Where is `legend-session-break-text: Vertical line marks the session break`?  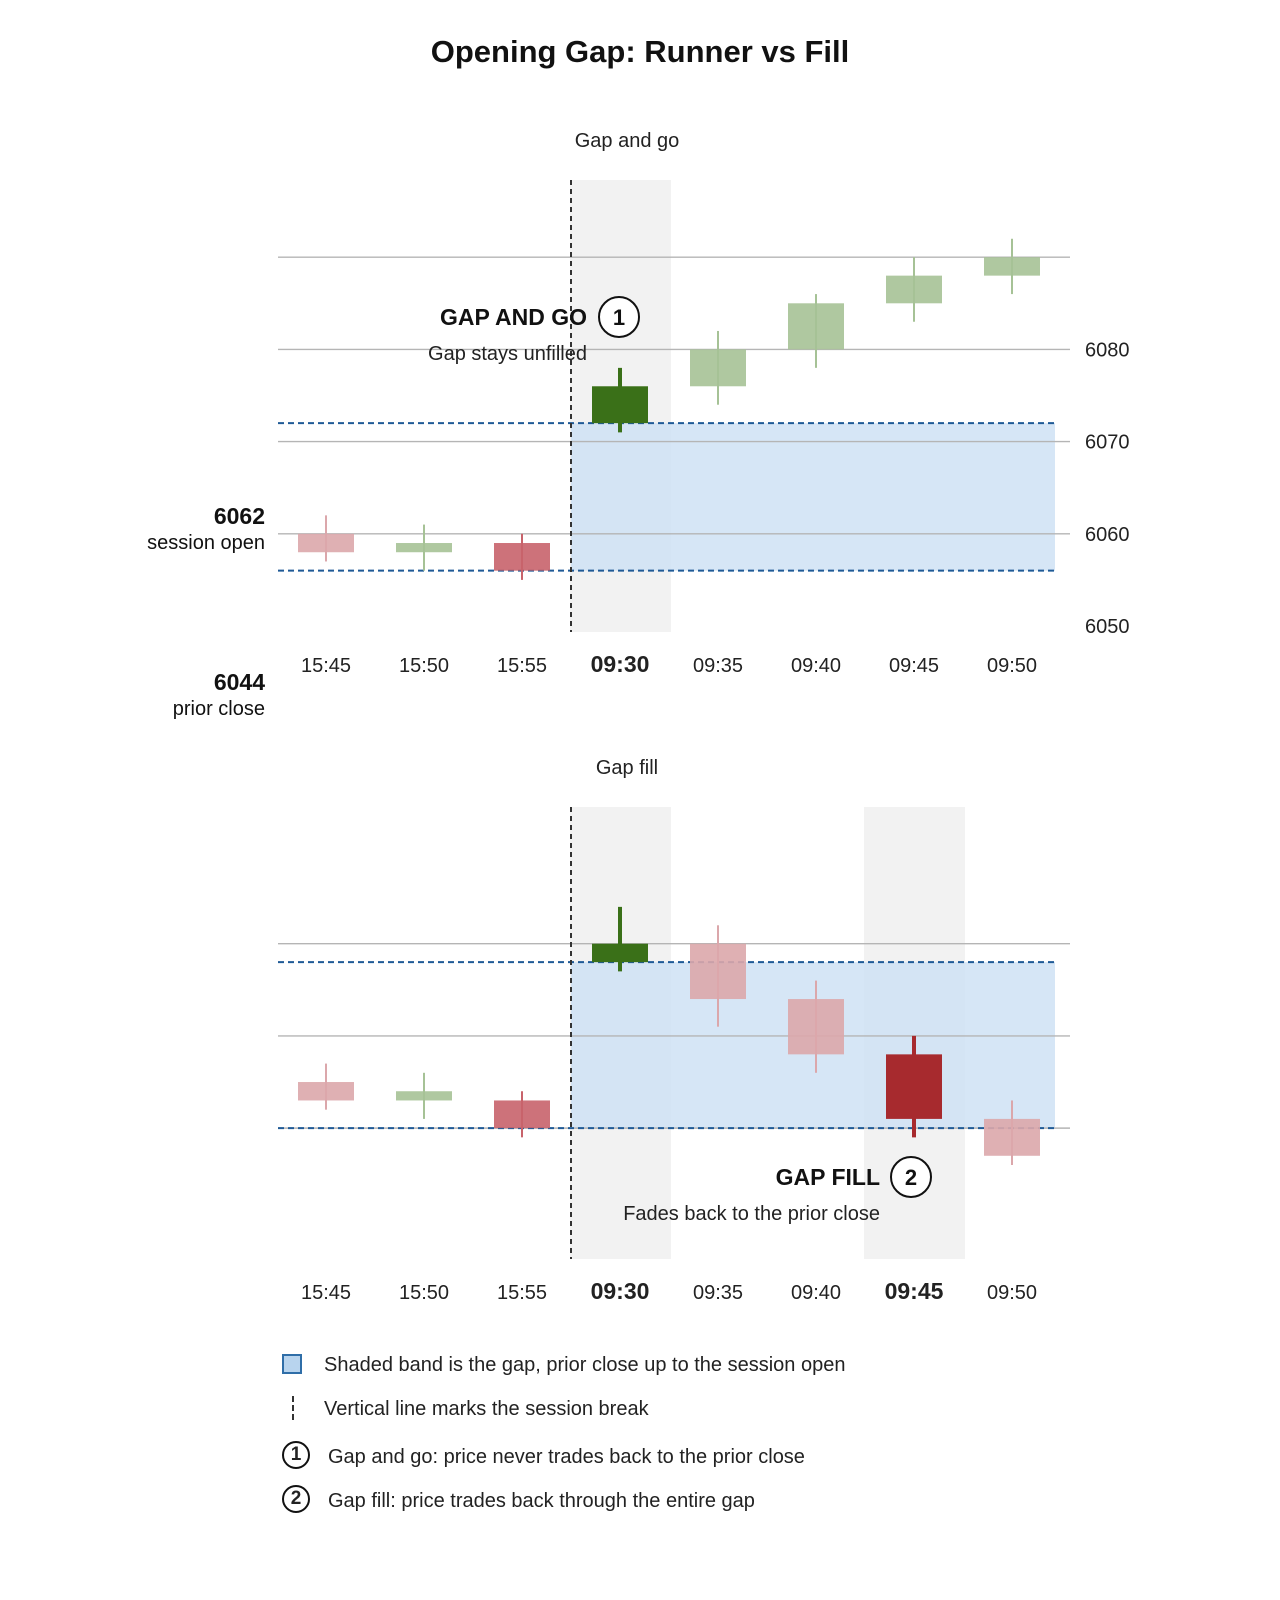 legend-session-break-text: Vertical line marks the session break is located at coordinates (486, 1409).